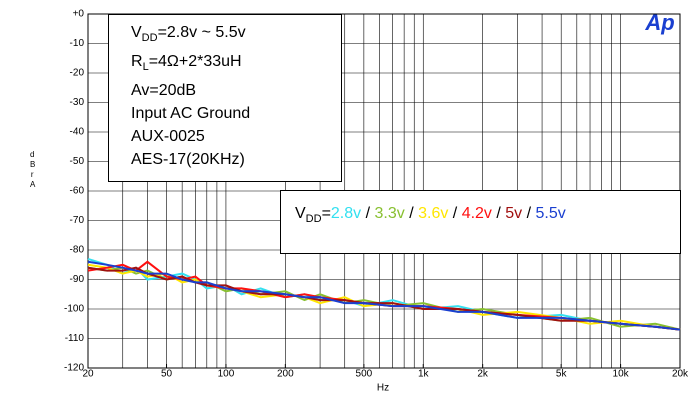 This screenshot has width=692, height=397. I want to click on legend-entry: 3.3v, so click(389, 213).